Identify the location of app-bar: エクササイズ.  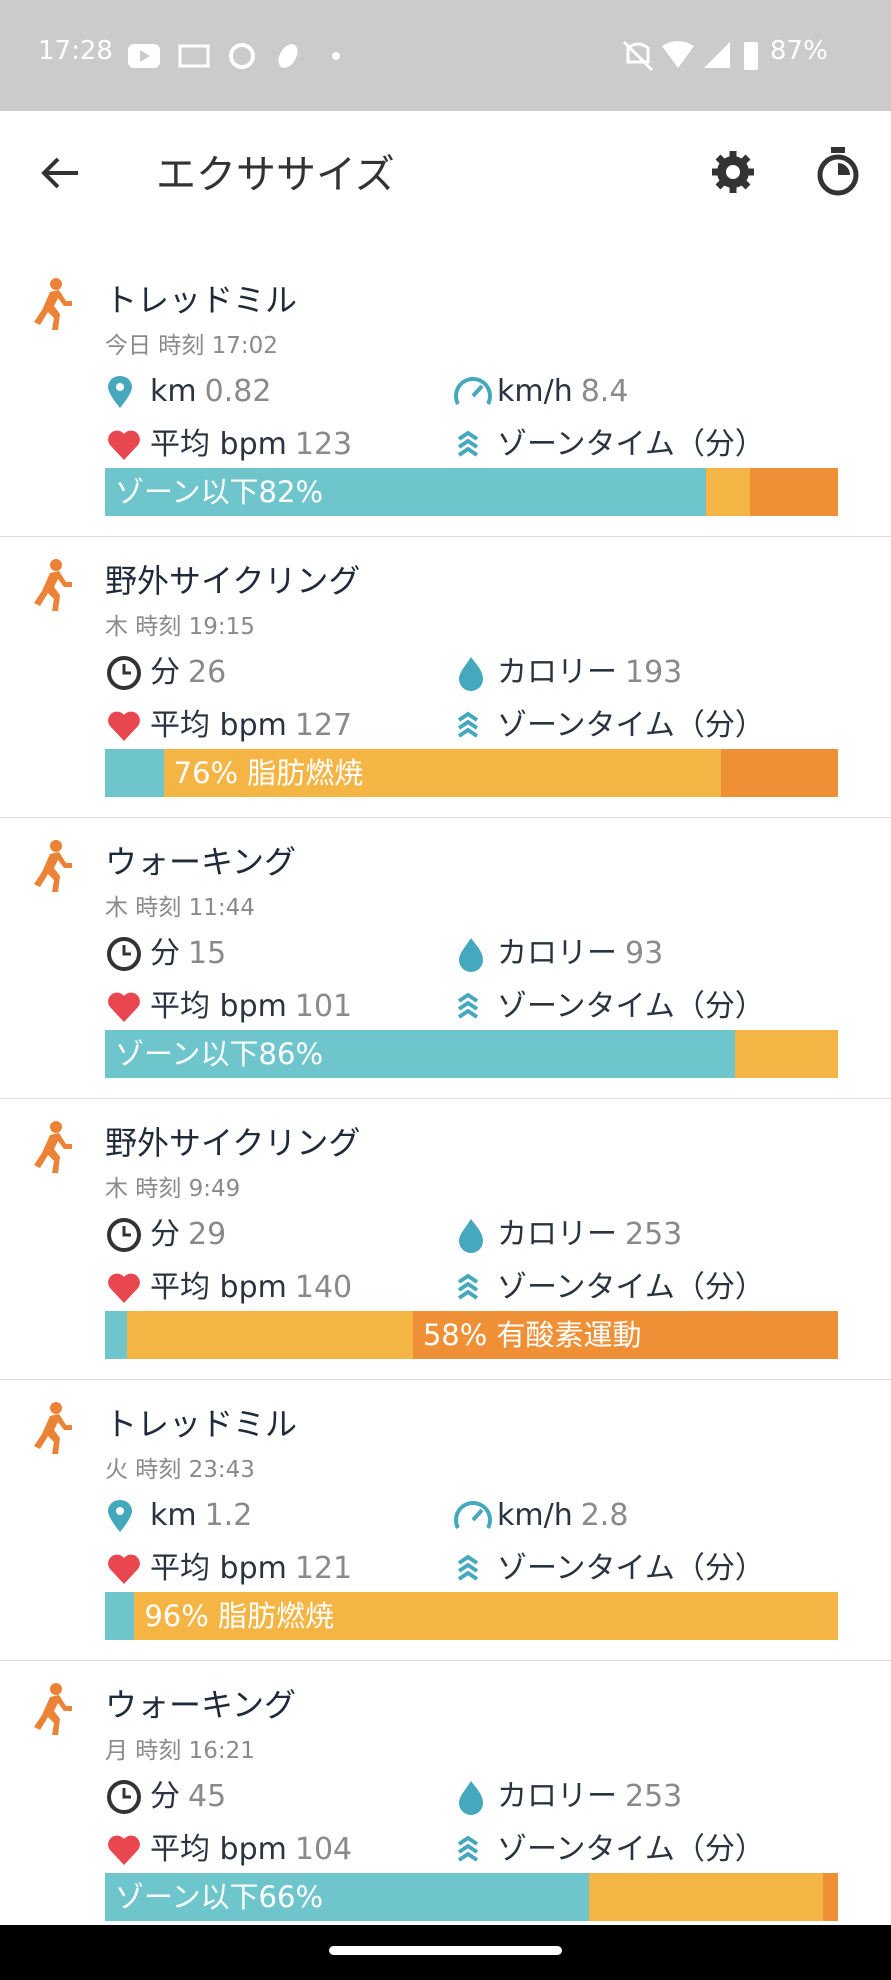
(445, 176).